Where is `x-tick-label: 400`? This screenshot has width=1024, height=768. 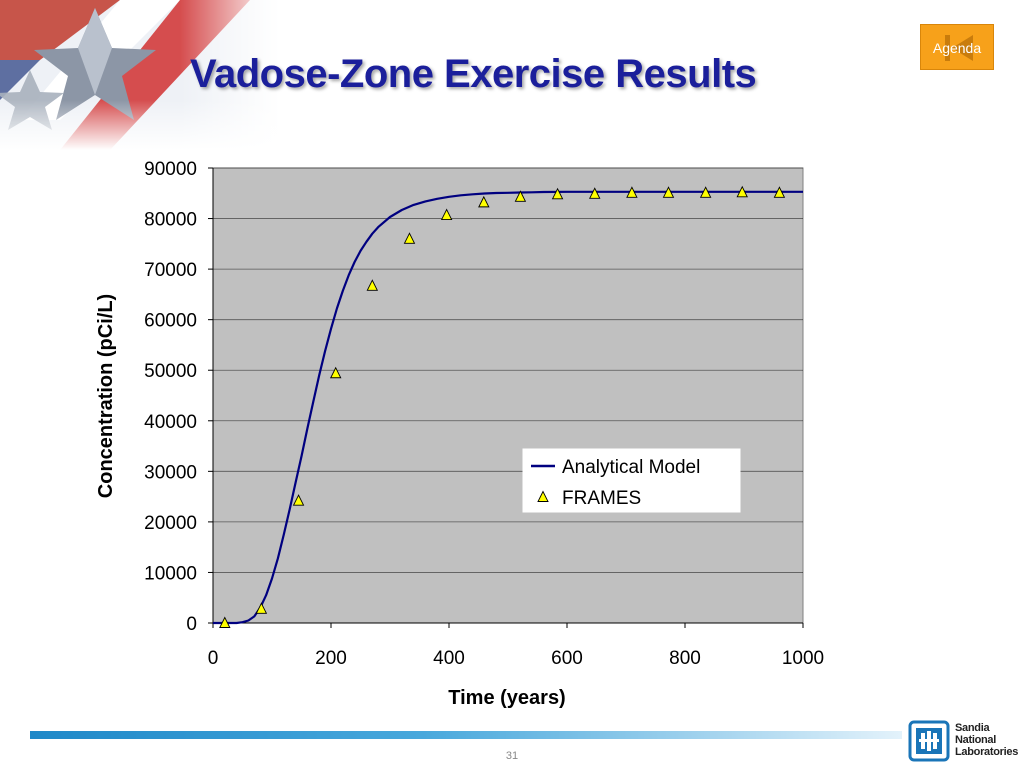
x-tick-label: 400 is located at coordinates (449, 658).